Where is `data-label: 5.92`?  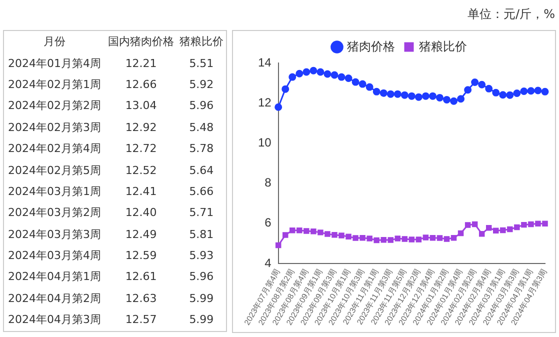
data-label: 5.92 is located at coordinates (201, 84).